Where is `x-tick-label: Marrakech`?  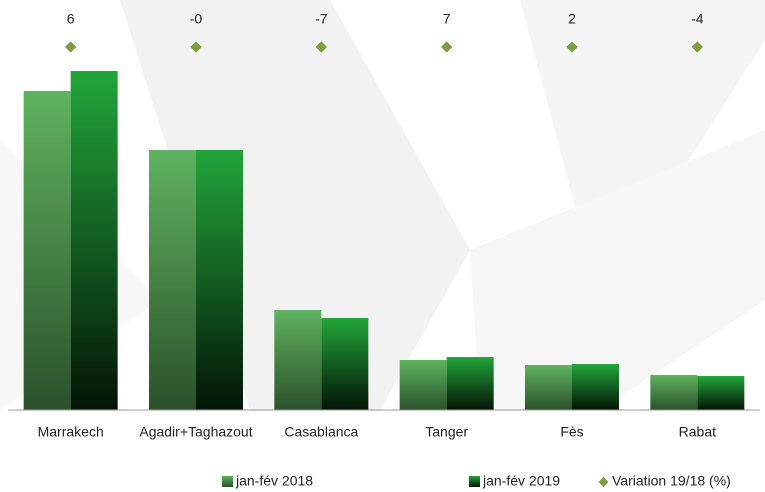 x-tick-label: Marrakech is located at coordinates (71, 432).